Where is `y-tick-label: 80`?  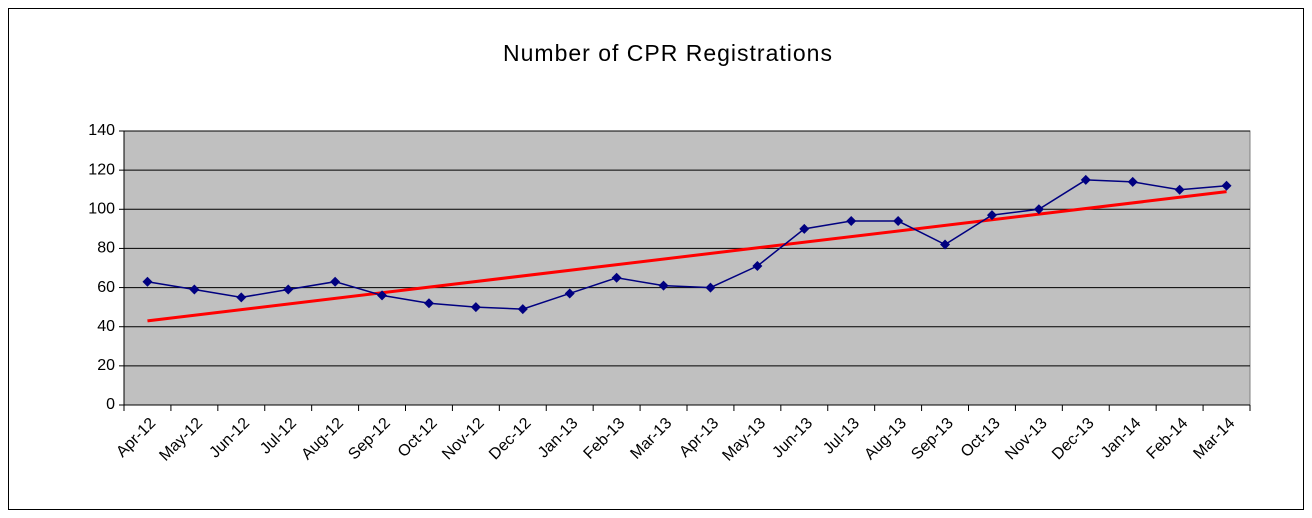 y-tick-label: 80 is located at coordinates (106, 248).